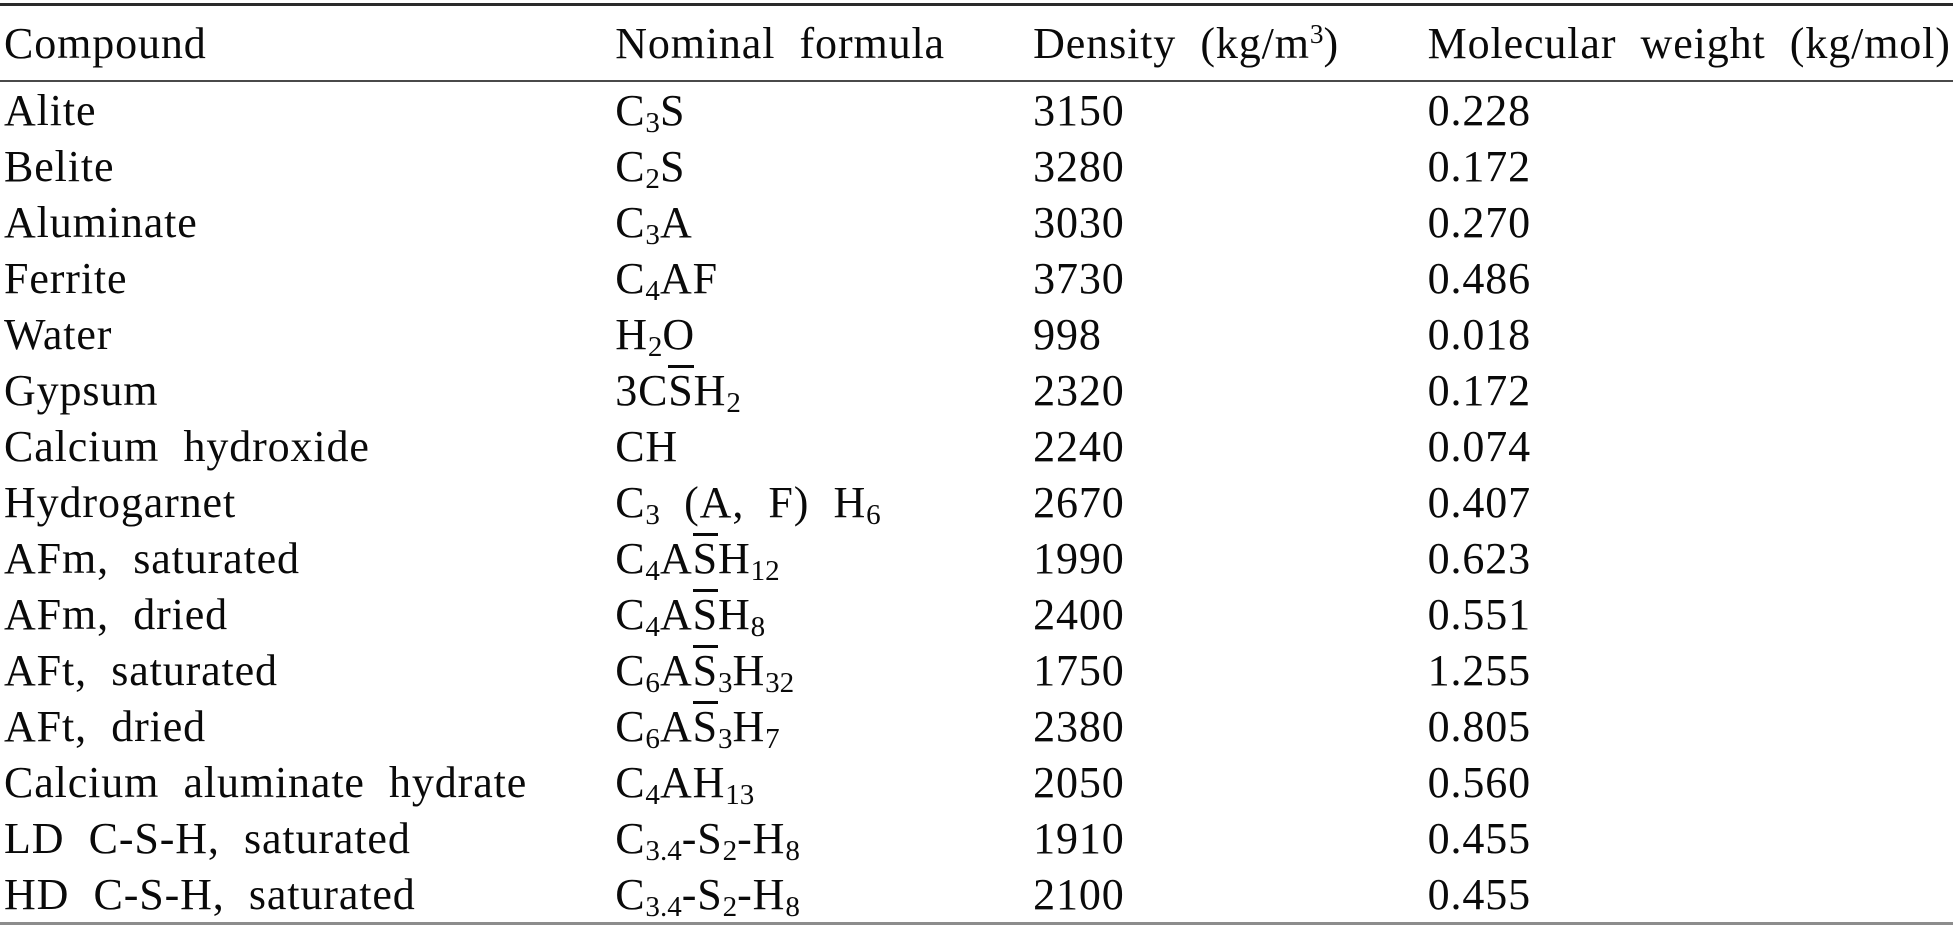  I want to click on formula-cell: C2S, so click(650, 168).